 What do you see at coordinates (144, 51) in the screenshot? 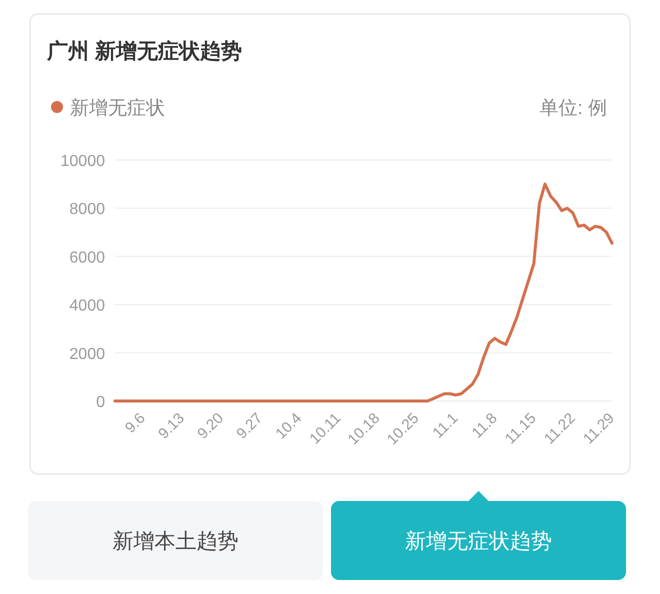
I see `title: 广州 新增无症状趋势` at bounding box center [144, 51].